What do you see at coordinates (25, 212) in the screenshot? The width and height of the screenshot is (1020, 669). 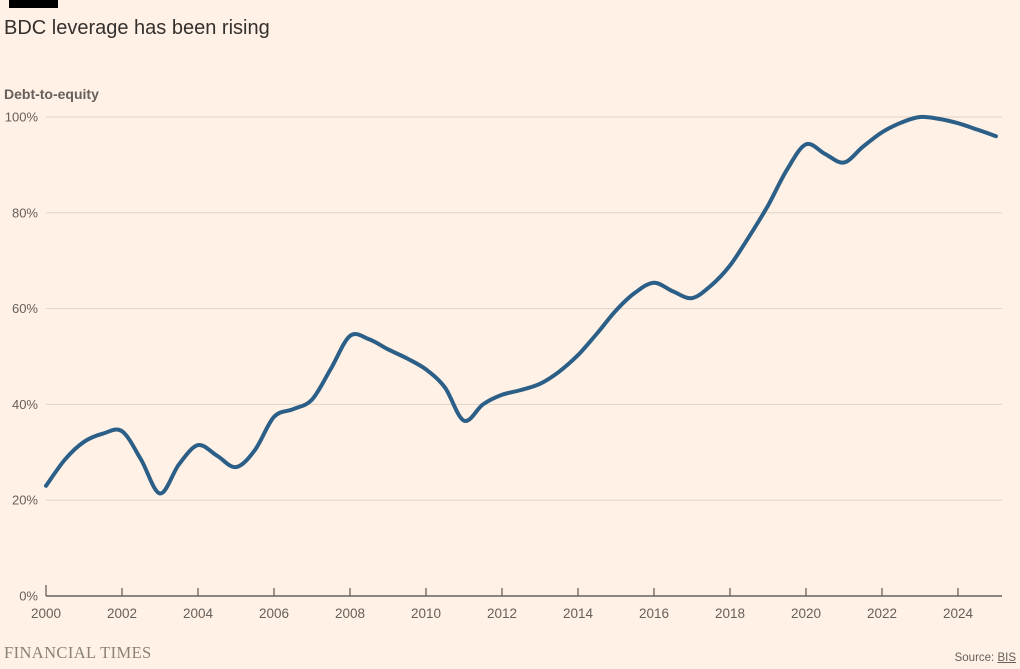 I see `y-tick-label: 80%` at bounding box center [25, 212].